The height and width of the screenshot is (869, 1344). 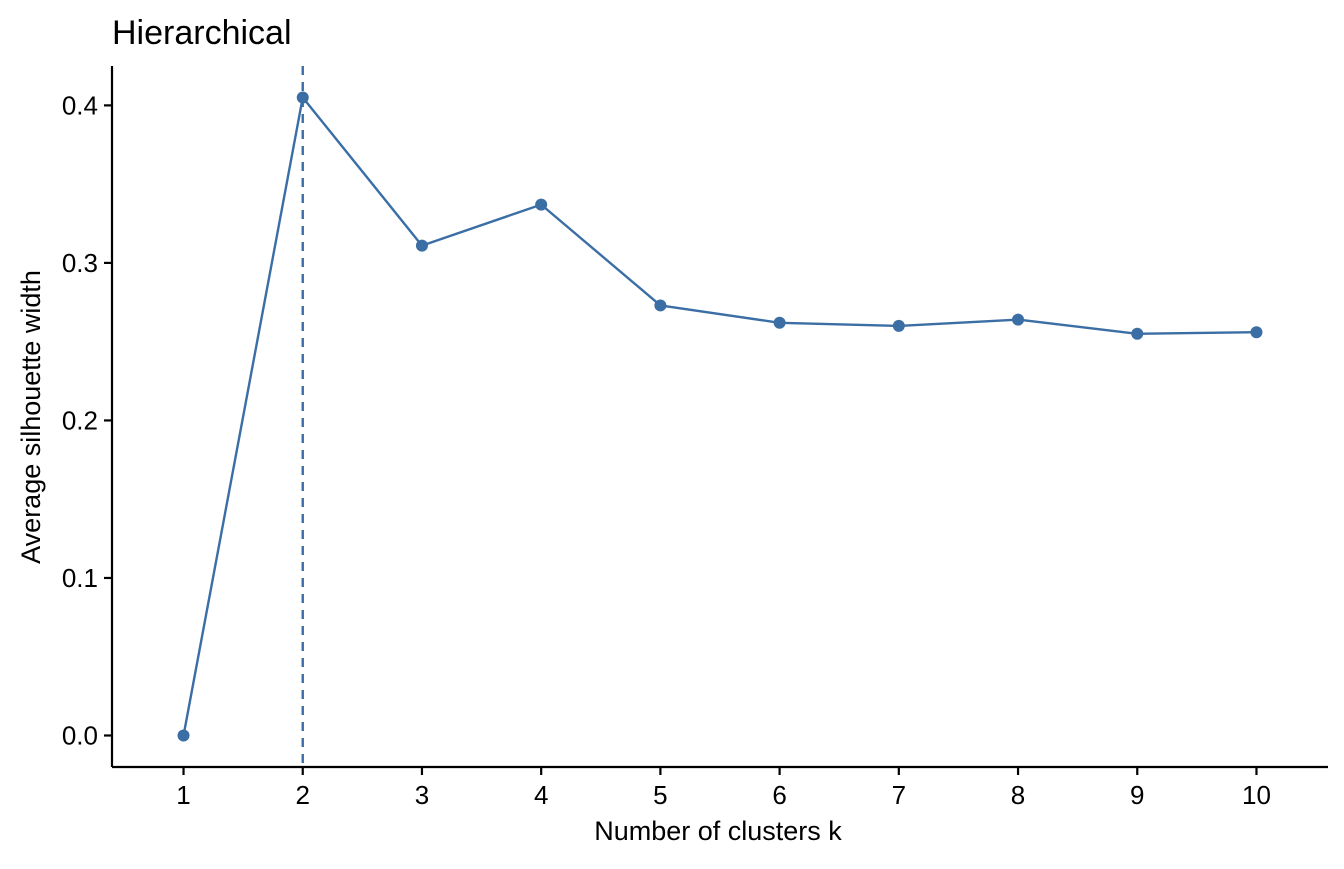 I want to click on x-tick-label: 10, so click(x=1256, y=795).